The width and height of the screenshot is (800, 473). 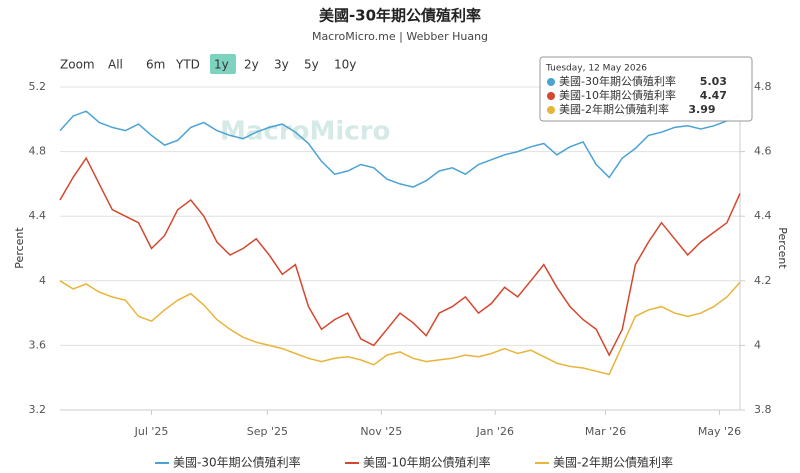 What do you see at coordinates (596, 69) in the screenshot?
I see `tooltip-date: Tuesday, 12 May 2026` at bounding box center [596, 69].